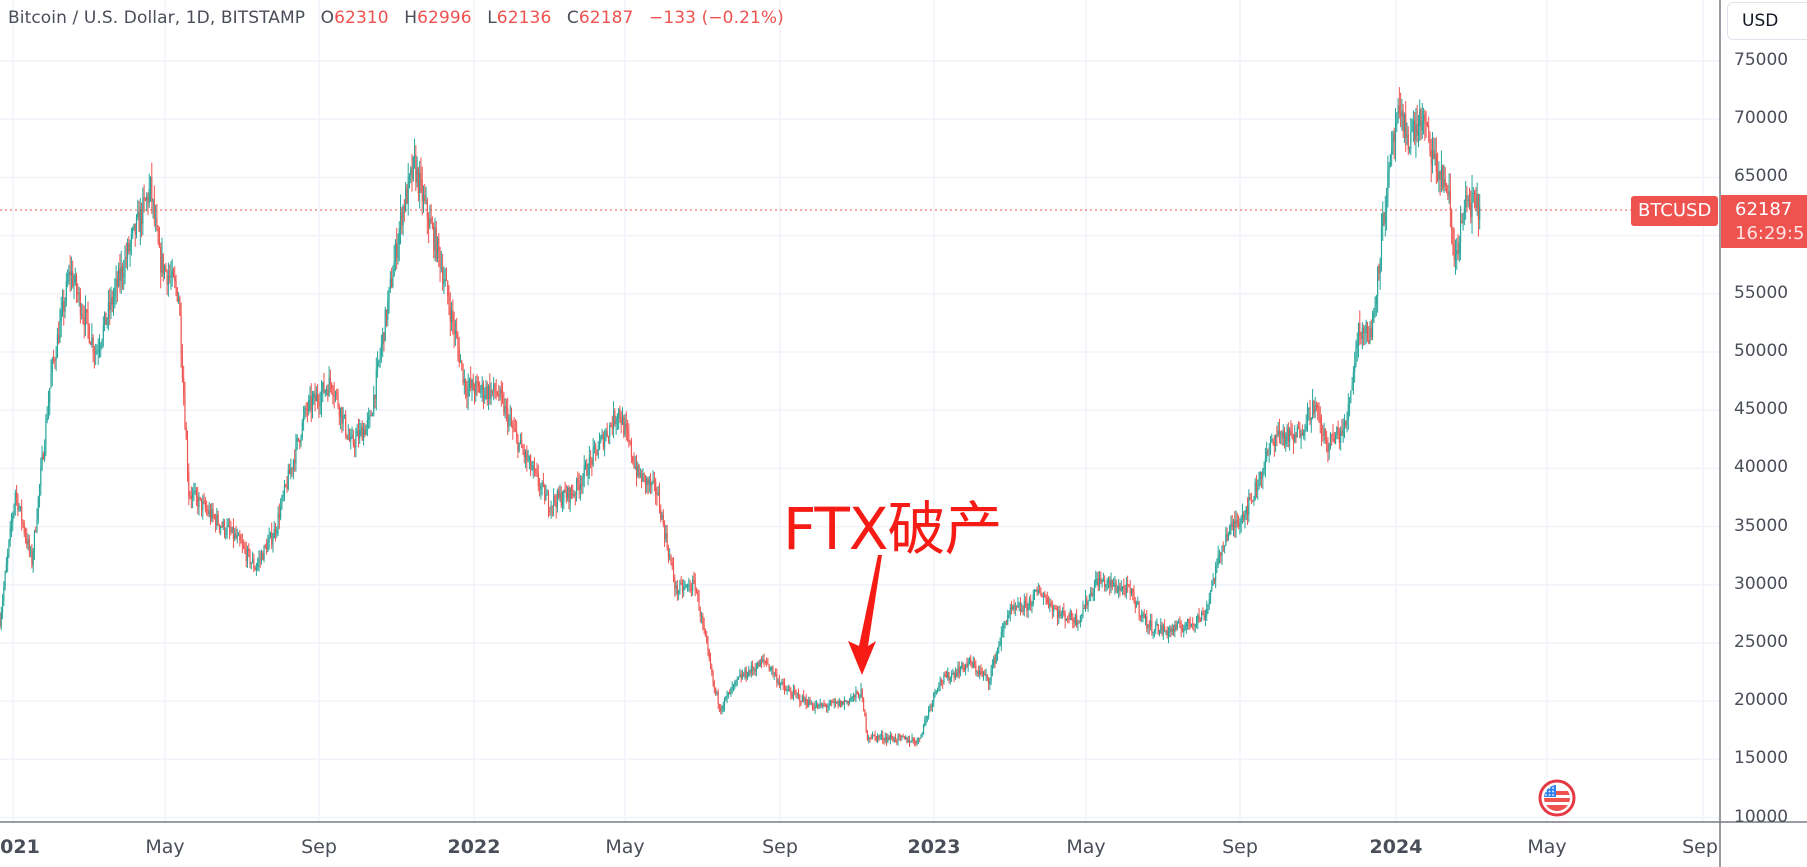  I want to click on price-tick-label: 65000, so click(1761, 176).